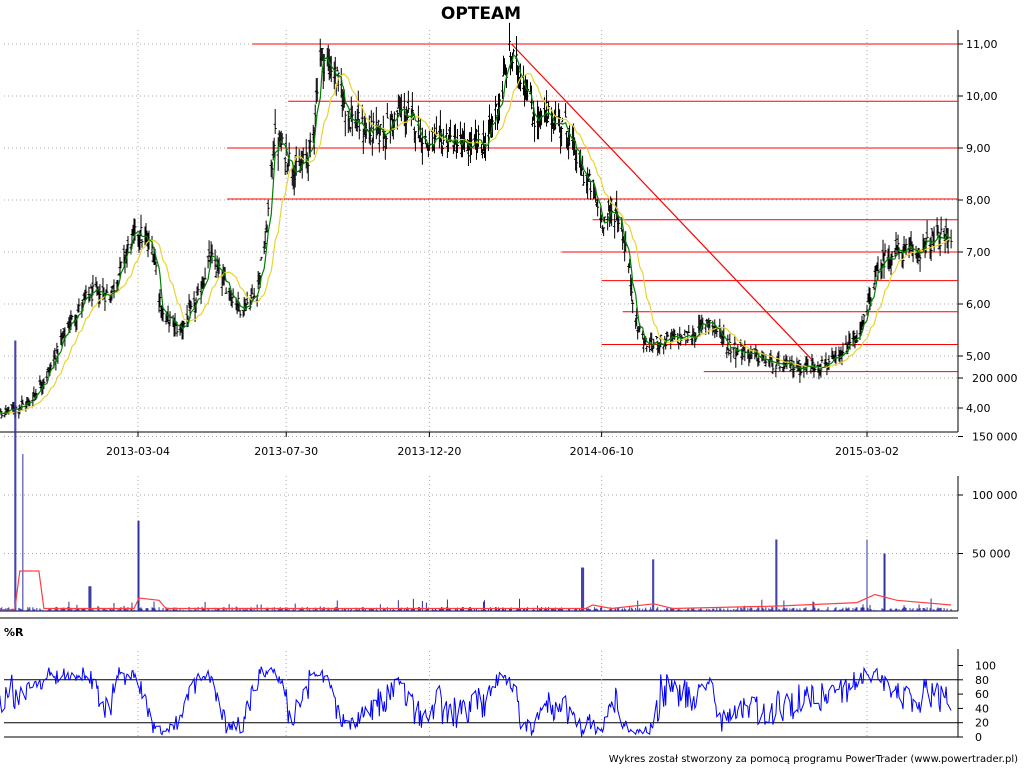 The height and width of the screenshot is (768, 1024). What do you see at coordinates (14, 632) in the screenshot?
I see `williams-r-label: %R` at bounding box center [14, 632].